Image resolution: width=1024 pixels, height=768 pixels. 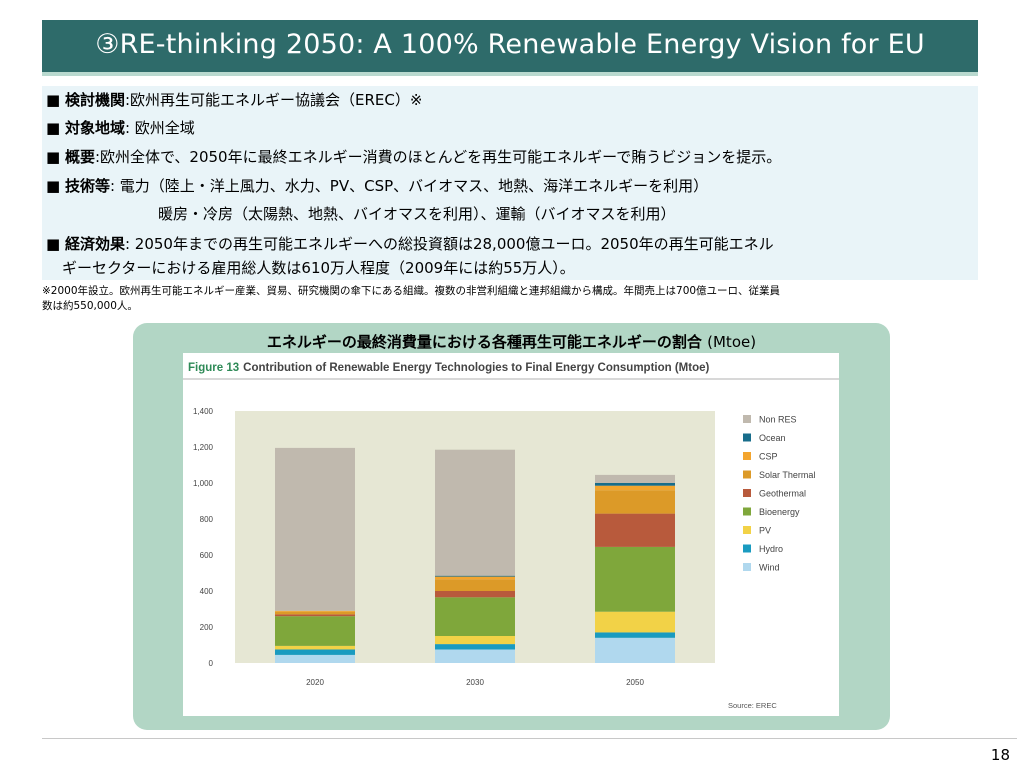 What do you see at coordinates (315, 682) in the screenshot?
I see `x-tick-label: 2020` at bounding box center [315, 682].